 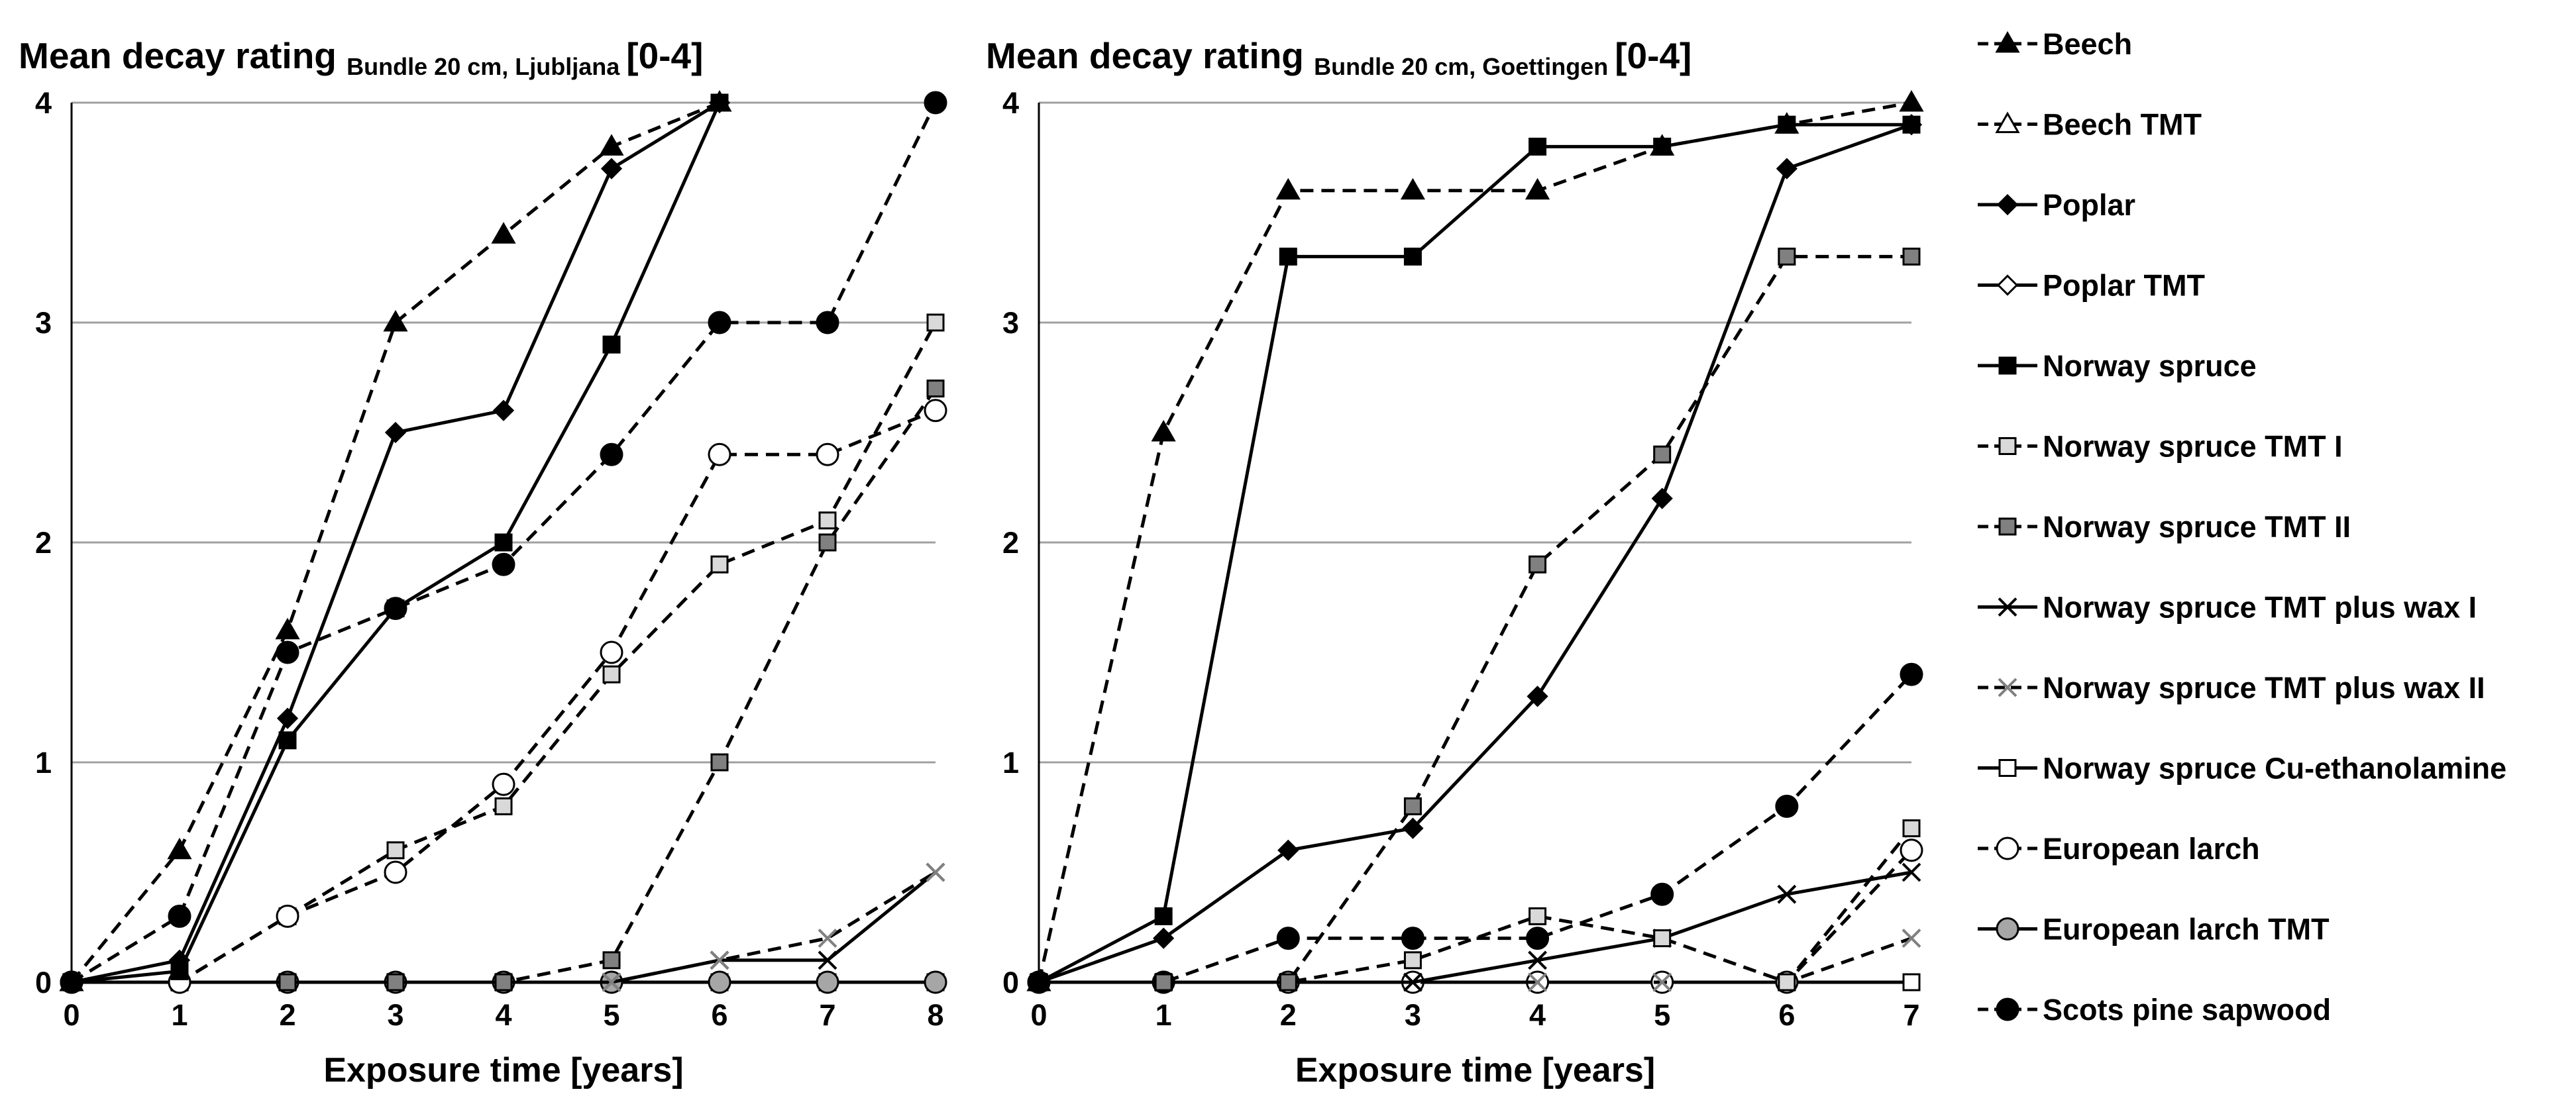 I want to click on legend-item-beech-tmt: Beech TMT, so click(x=2090, y=125).